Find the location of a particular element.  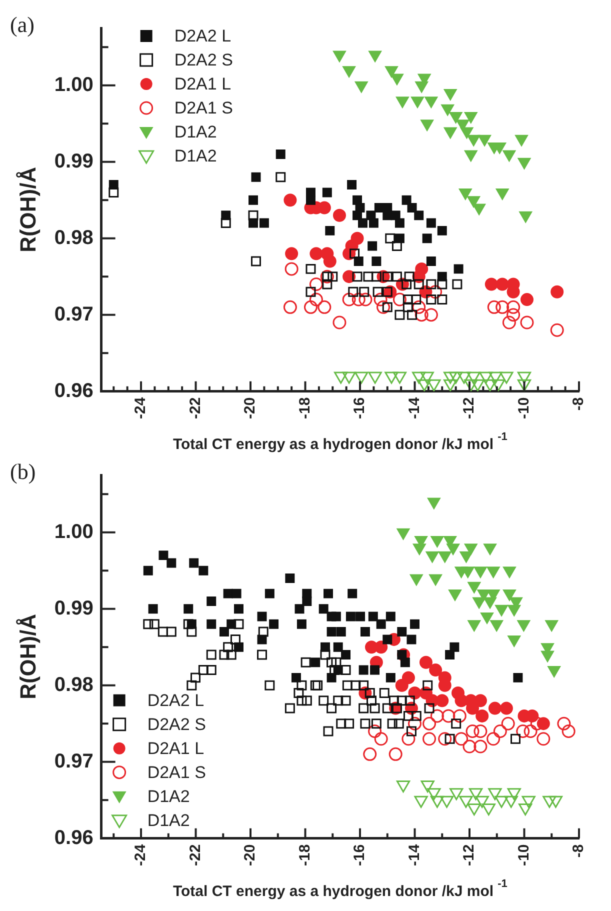

y-tick-label: 0.98 is located at coordinates (74, 237).